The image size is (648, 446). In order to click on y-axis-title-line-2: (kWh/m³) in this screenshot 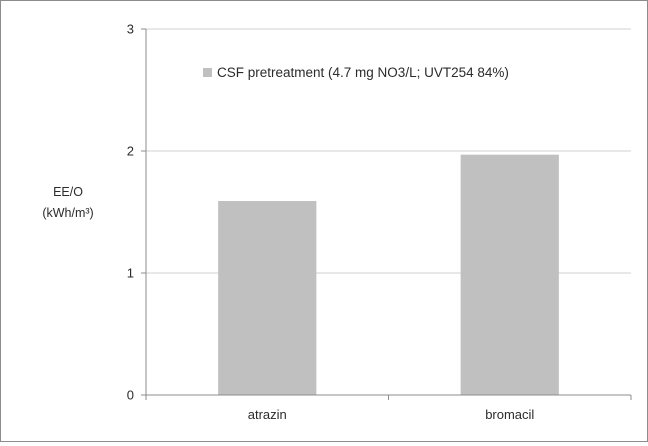, I will do `click(67, 213)`.